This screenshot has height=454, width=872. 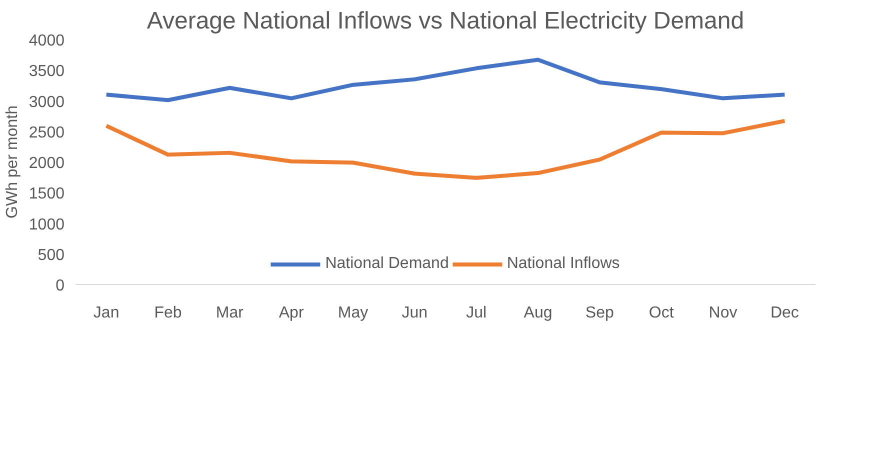 What do you see at coordinates (46, 163) in the screenshot?
I see `y-tick-label: 2000` at bounding box center [46, 163].